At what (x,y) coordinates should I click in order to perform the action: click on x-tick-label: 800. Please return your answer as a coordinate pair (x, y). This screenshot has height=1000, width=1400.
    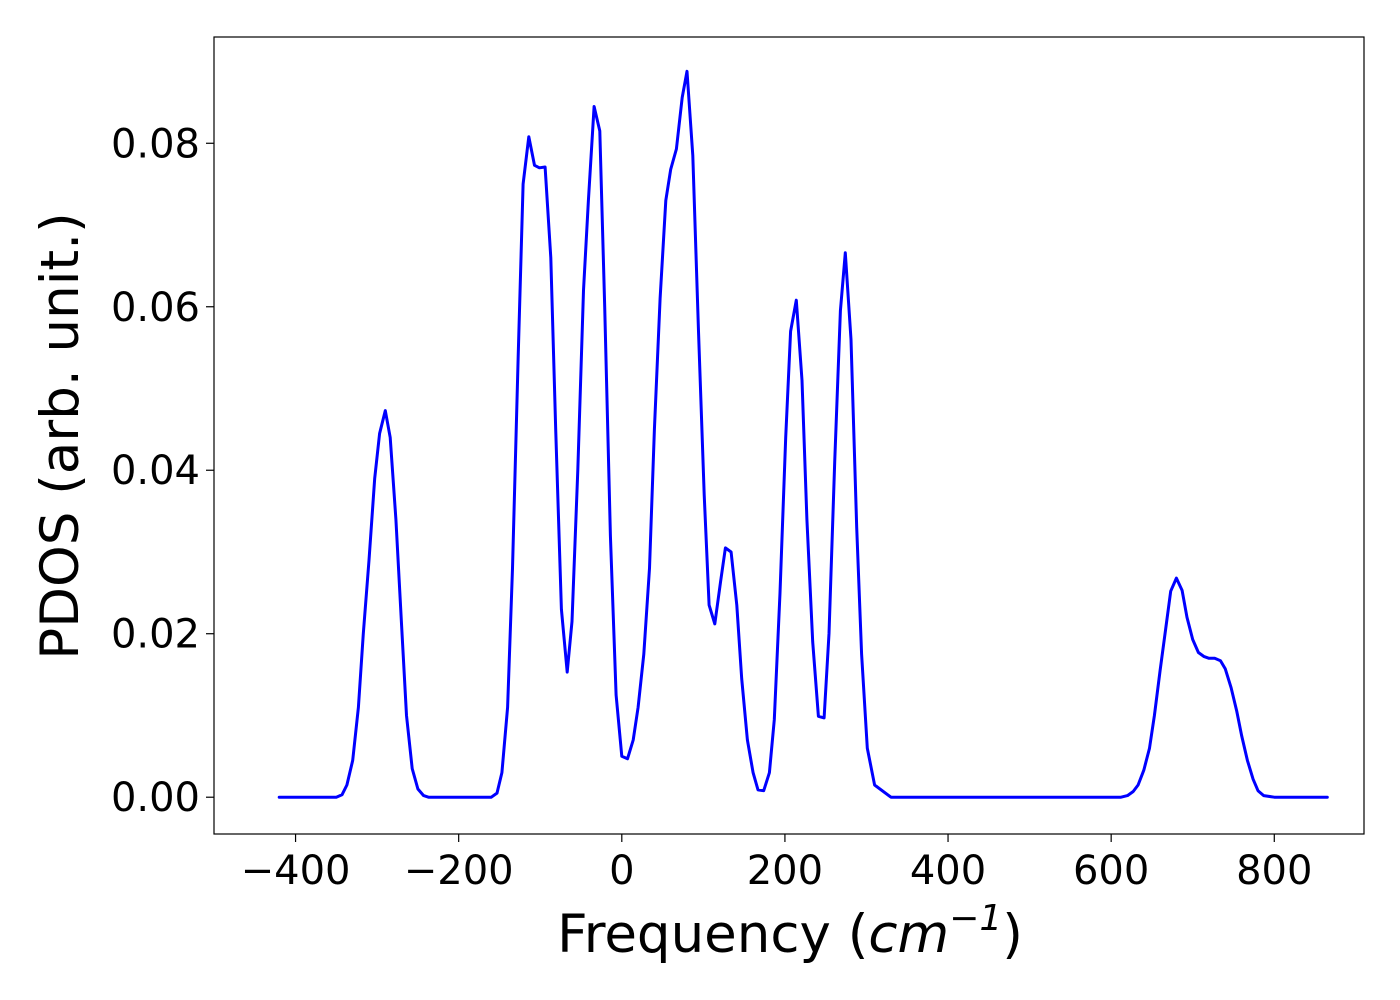
    Looking at the image, I should click on (1274, 871).